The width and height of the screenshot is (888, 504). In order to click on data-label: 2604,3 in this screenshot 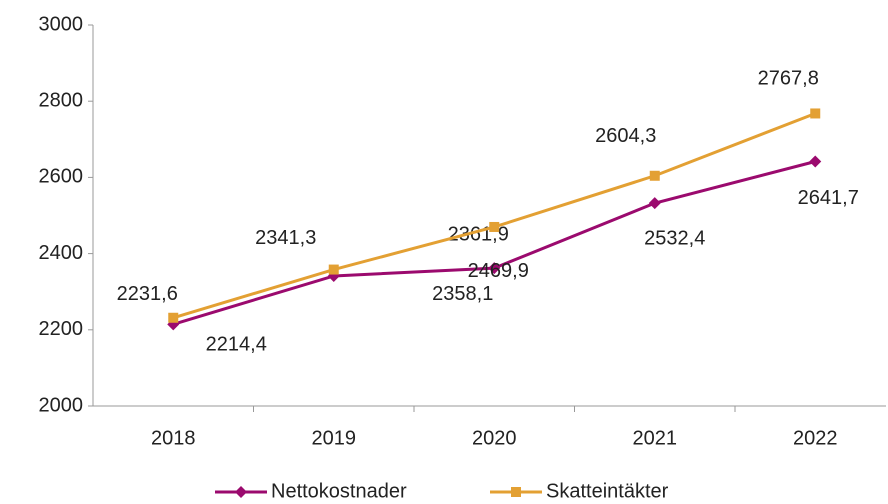, I will do `click(625, 136)`.